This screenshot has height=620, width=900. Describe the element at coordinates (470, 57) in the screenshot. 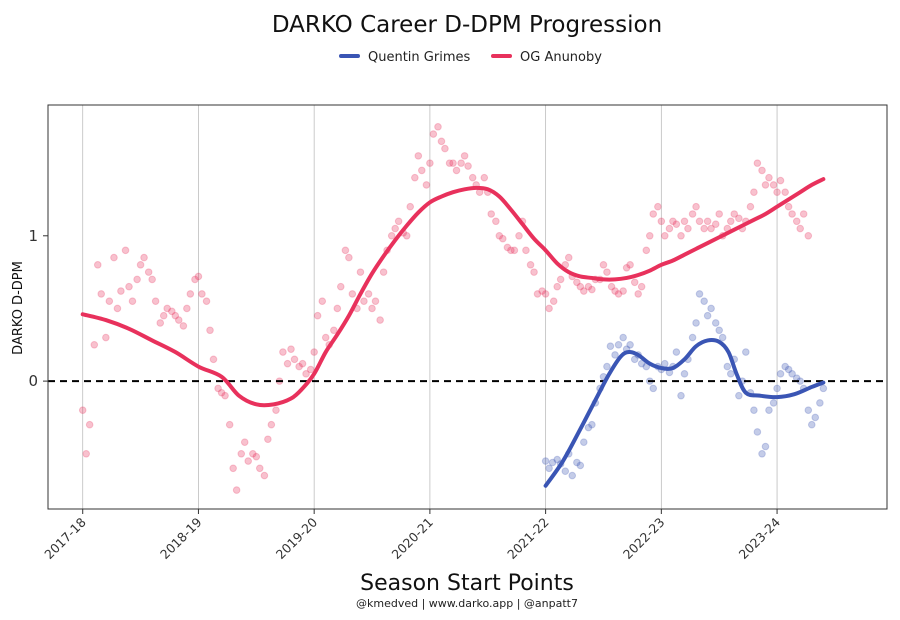

I see `chart-legend: Quentin Grimes OG Anunoby` at that location.